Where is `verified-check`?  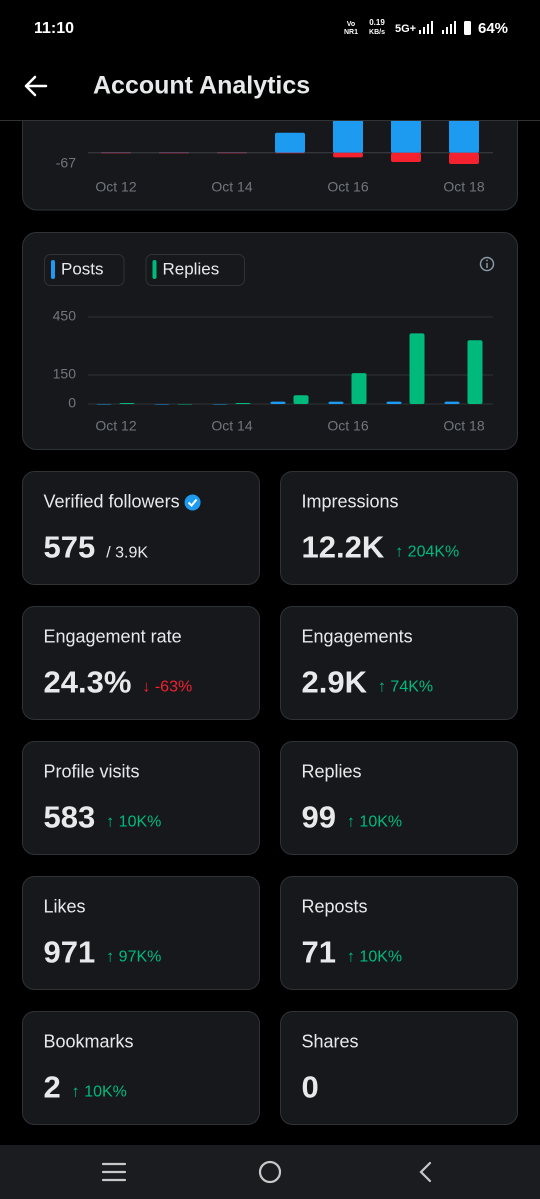
verified-check is located at coordinates (192, 502).